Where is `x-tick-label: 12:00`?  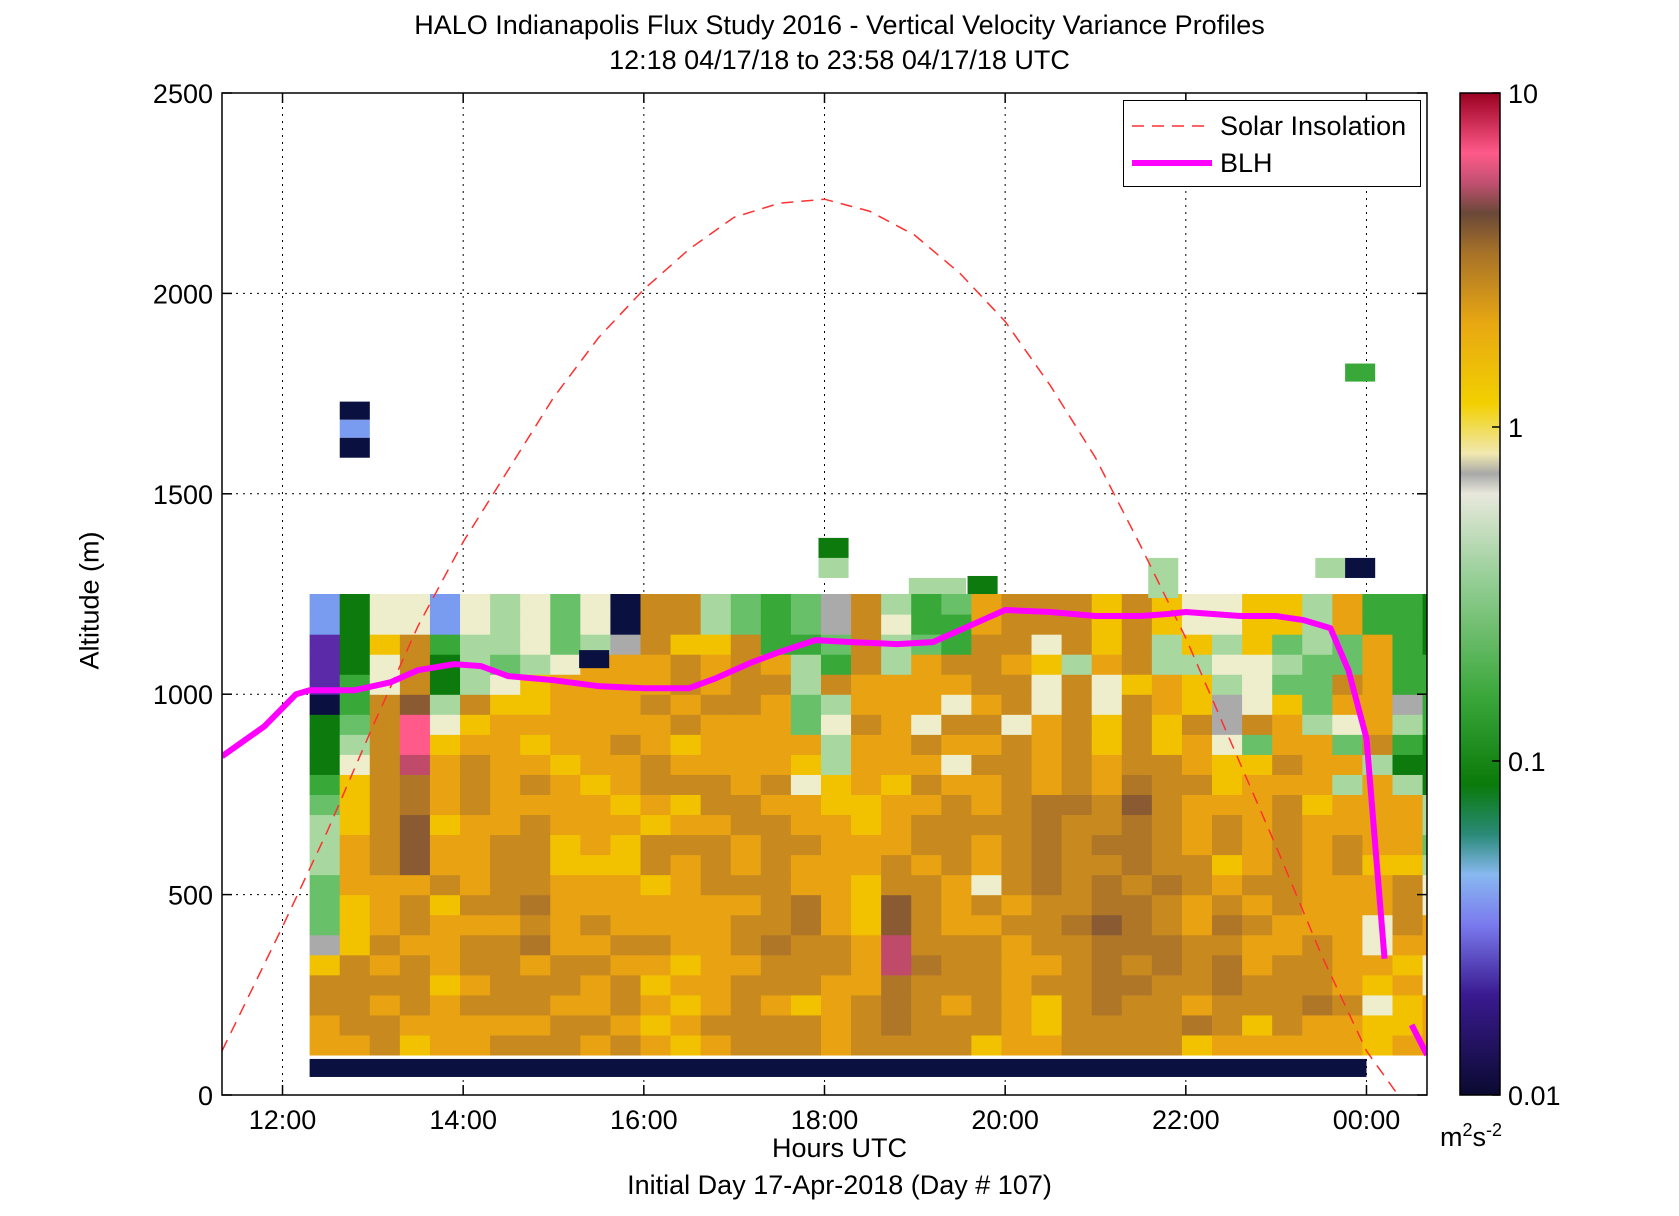
x-tick-label: 12:00 is located at coordinates (283, 1120).